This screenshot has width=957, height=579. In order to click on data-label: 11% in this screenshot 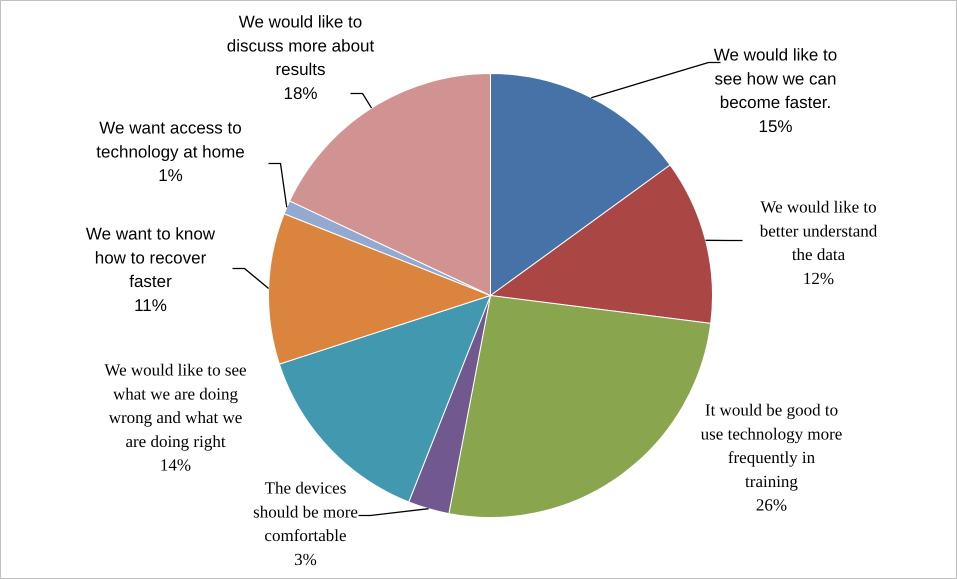, I will do `click(150, 305)`.